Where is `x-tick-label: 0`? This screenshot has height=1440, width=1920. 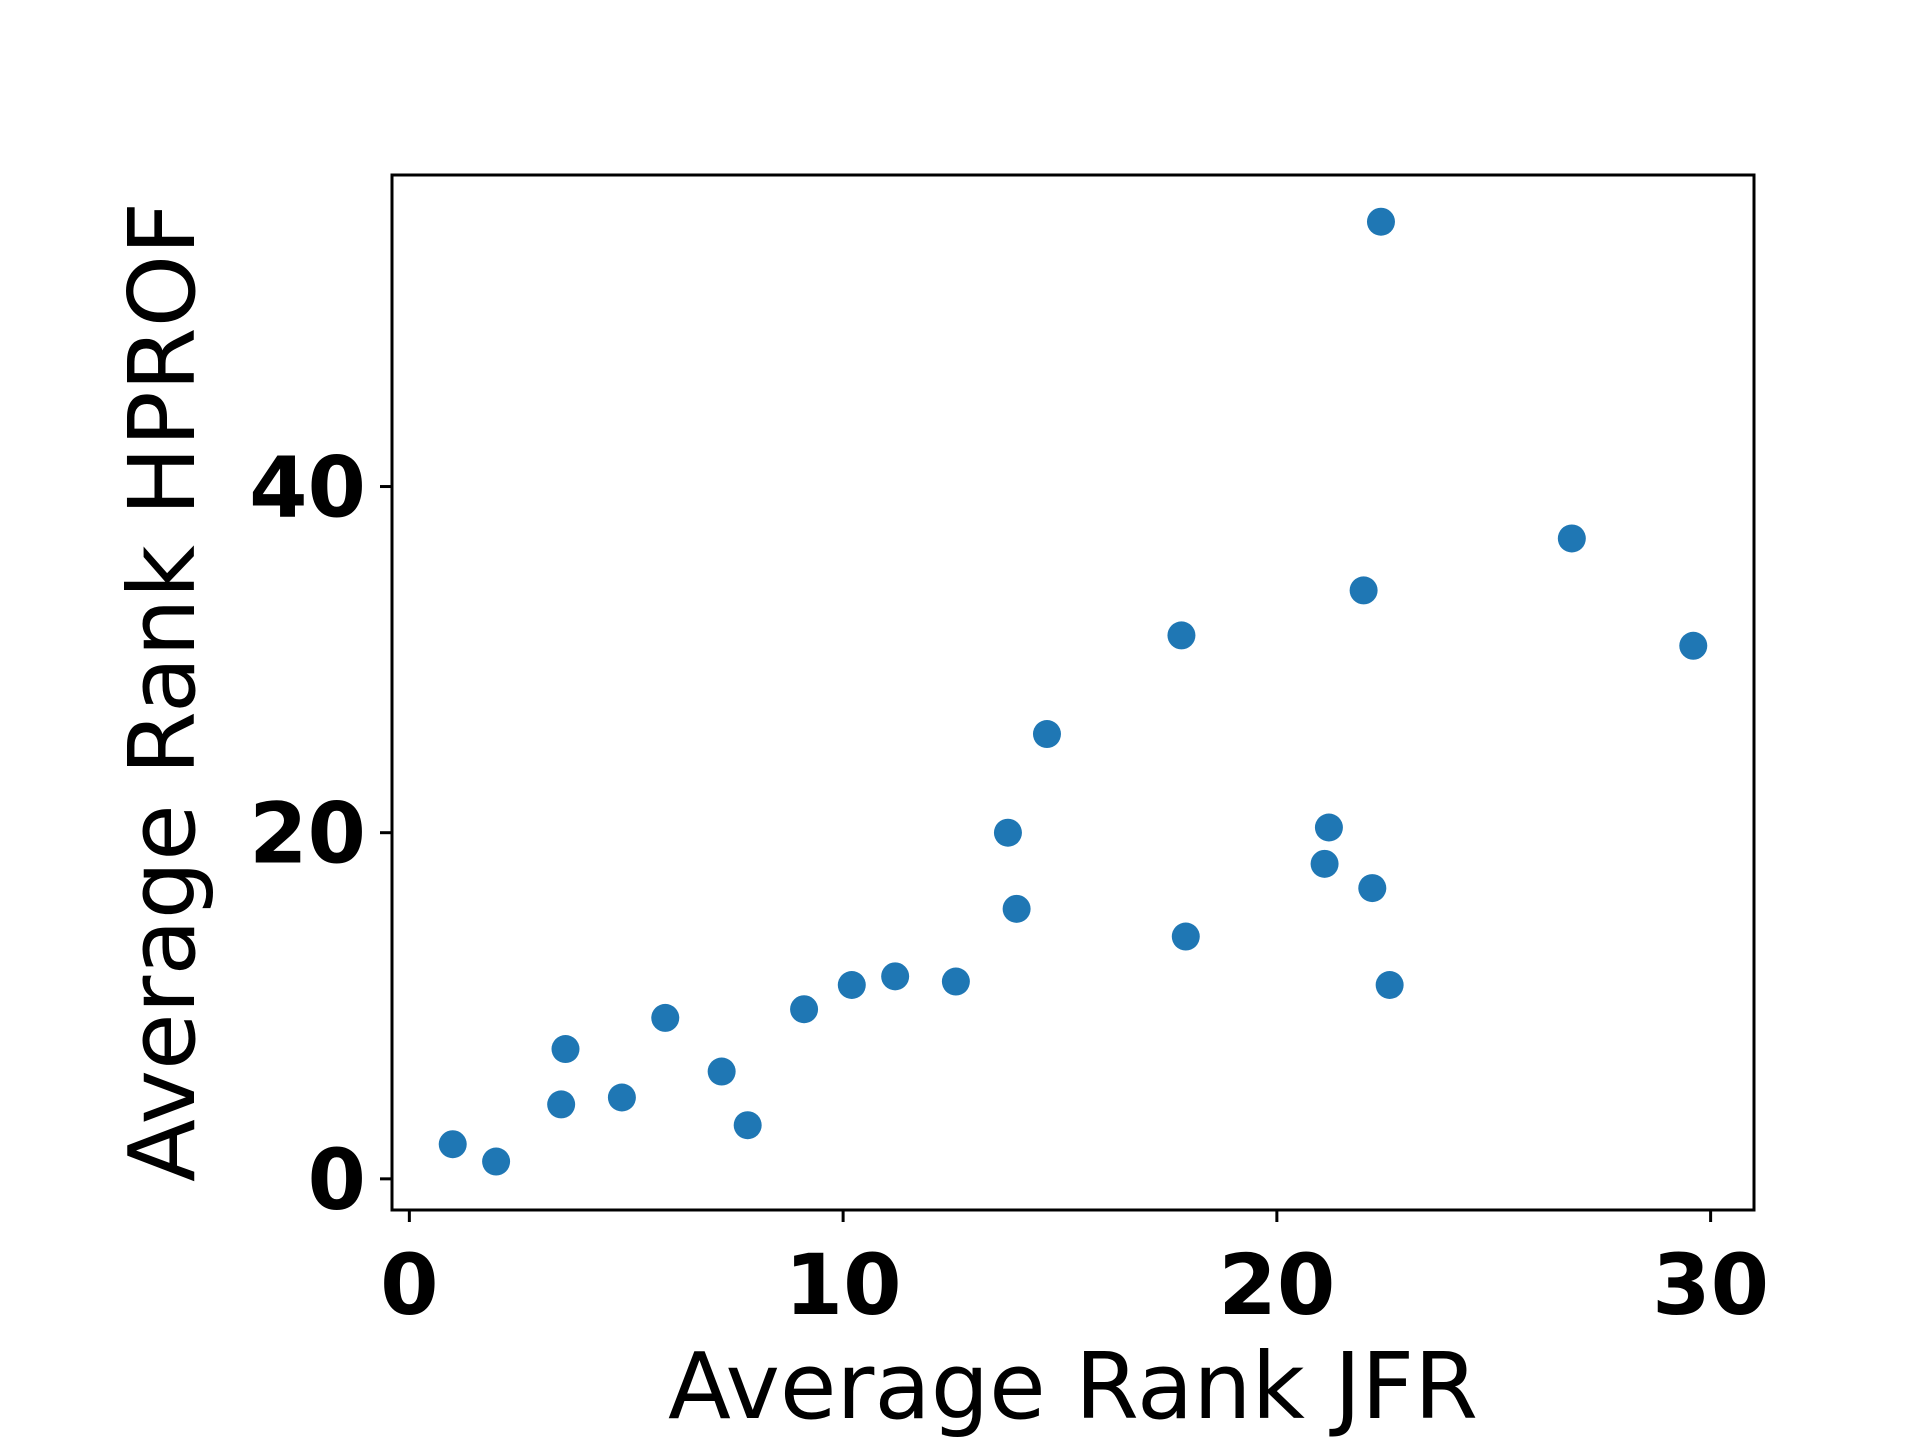
x-tick-label: 0 is located at coordinates (409, 1285).